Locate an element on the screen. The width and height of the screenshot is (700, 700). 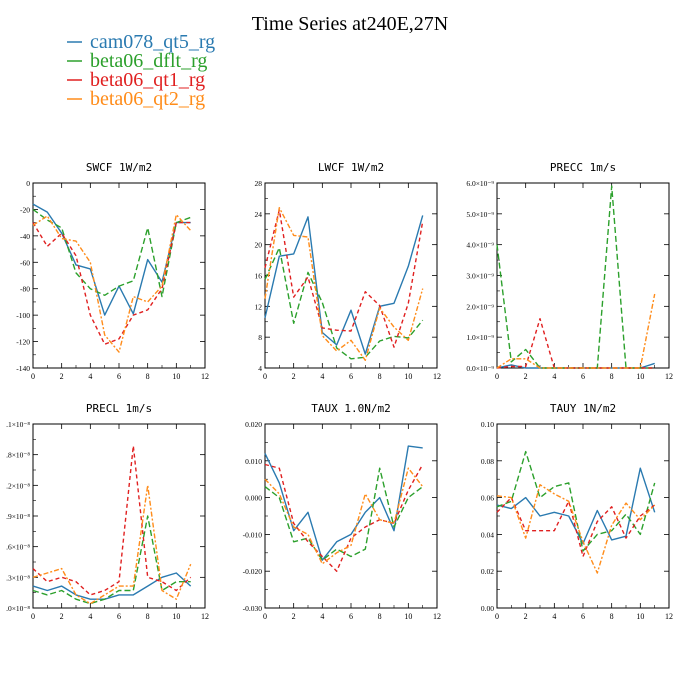
y-tick-label: 0.0×10⁻⁹ is located at coordinates (480, 368).